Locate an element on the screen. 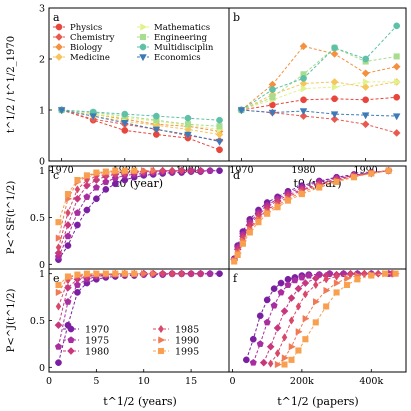 Image resolution: width=411 pixels, height=411 pixels. axes-frame is located at coordinates (317, 320).